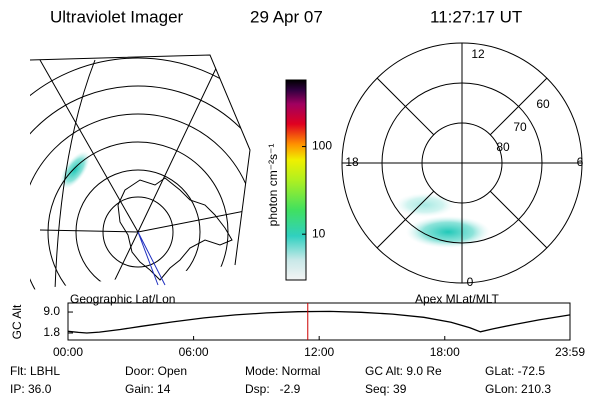 Image resolution: width=600 pixels, height=400 pixels. Describe the element at coordinates (352, 162) in the screenshot. I see `mlt-label: 18` at that location.